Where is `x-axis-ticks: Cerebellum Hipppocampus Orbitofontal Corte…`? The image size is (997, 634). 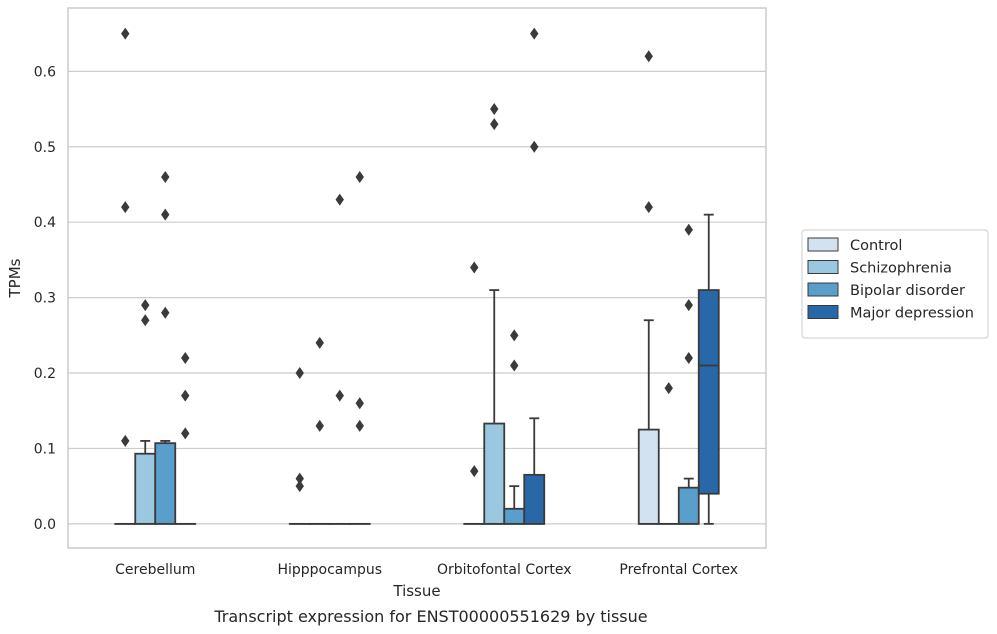 x-axis-ticks: Cerebellum Hipppocampus Orbitofontal Corte… is located at coordinates (426, 570).